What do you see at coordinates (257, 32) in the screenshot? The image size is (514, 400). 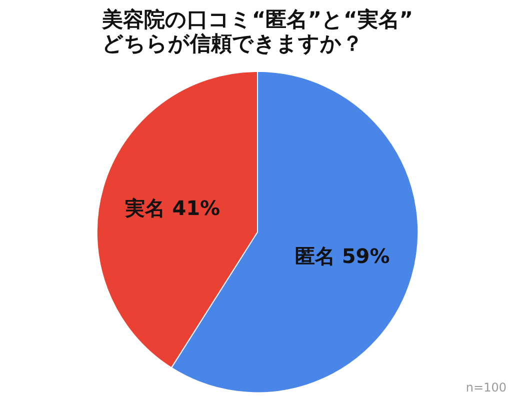 I see `chart-title: 美容院の口コミ“匿名”と“実名” どちらが信頼できますか？` at bounding box center [257, 32].